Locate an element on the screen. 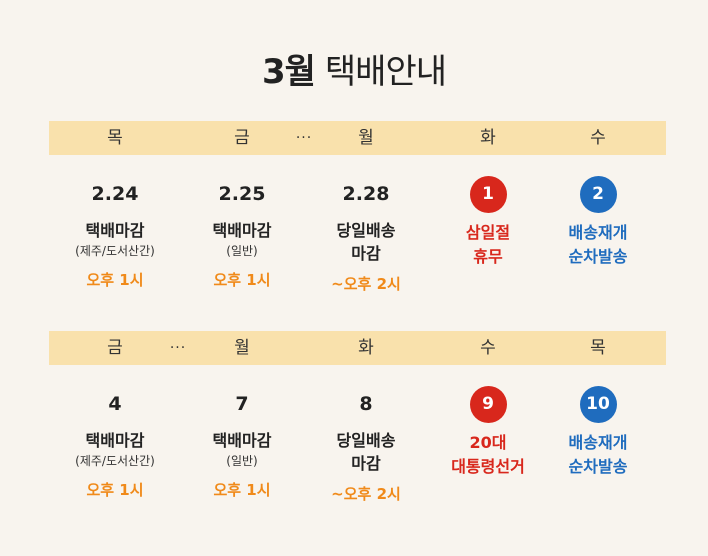  holiday-cell: 9 20대 대통령선거 is located at coordinates (488, 432).